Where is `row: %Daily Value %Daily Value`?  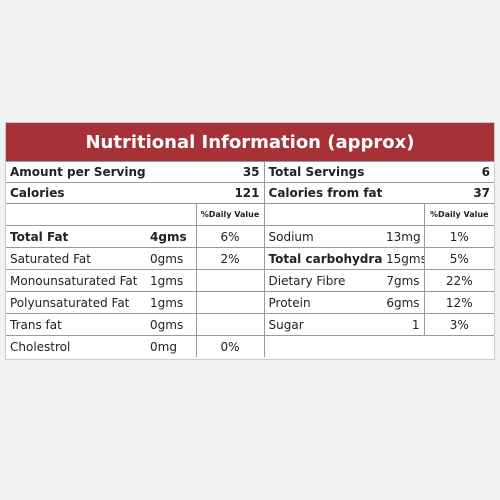 row: %Daily Value %Daily Value is located at coordinates (250, 214).